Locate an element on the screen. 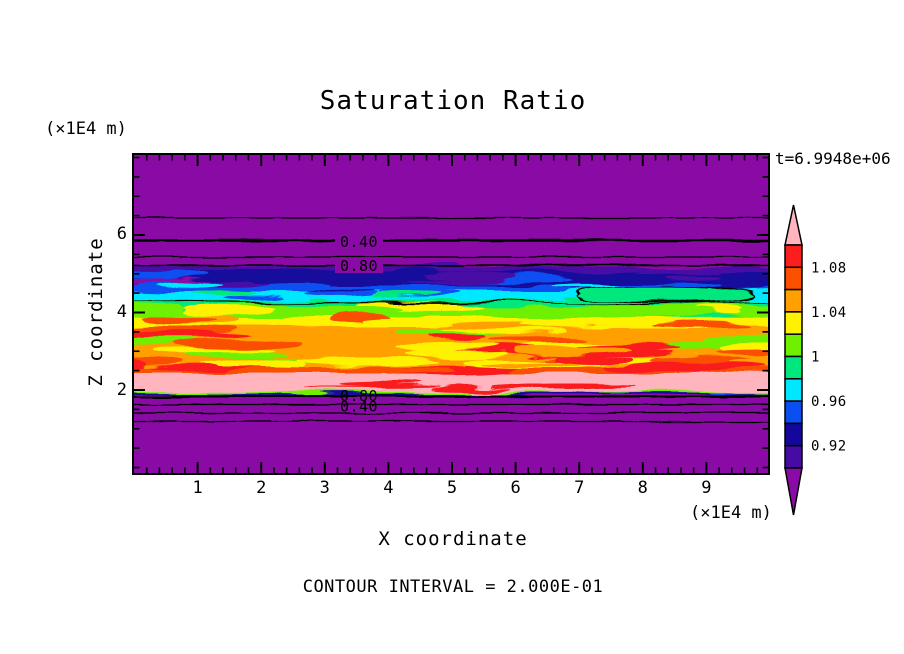 The image size is (904, 654). mottle-streaks is located at coordinates (451, 332).